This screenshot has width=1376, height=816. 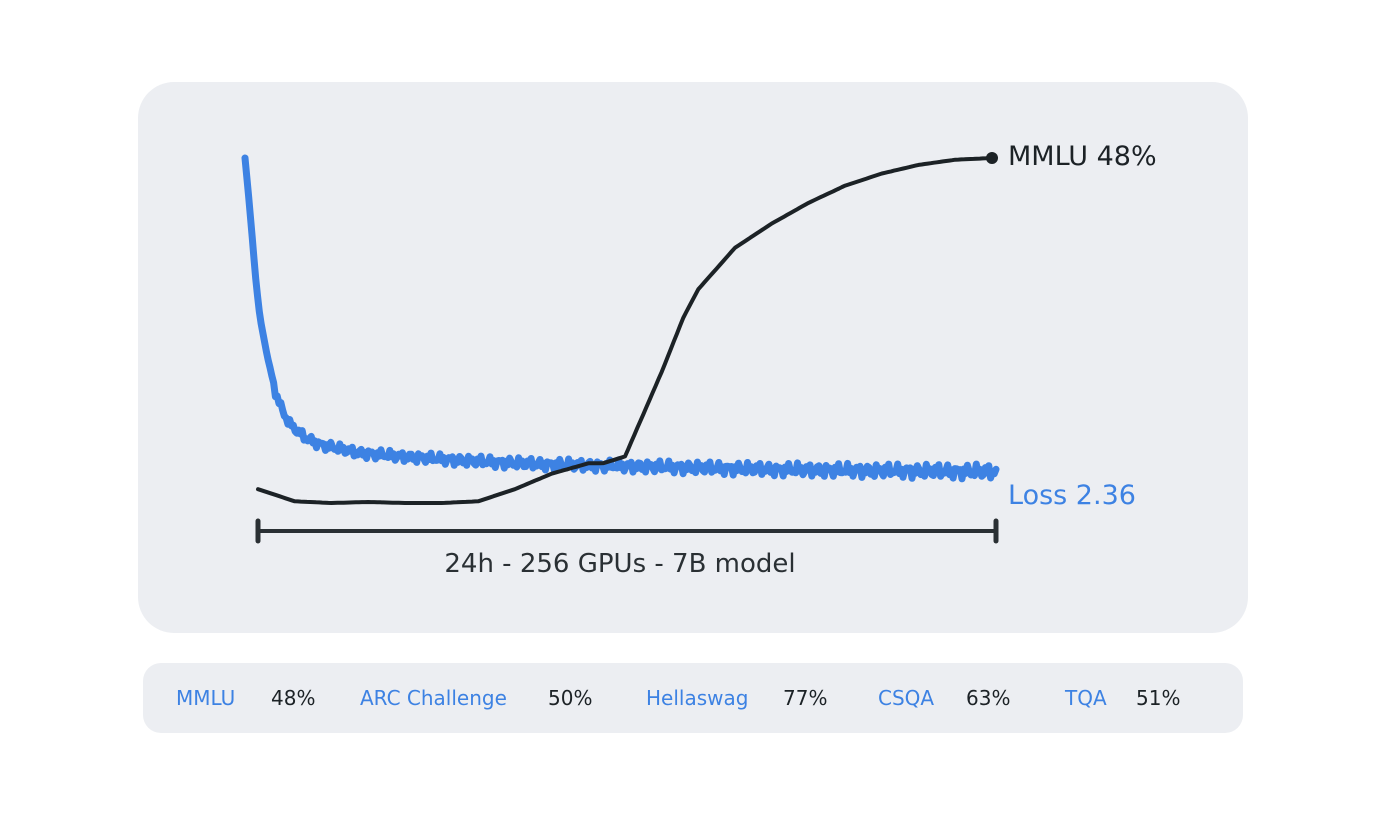 I want to click on loss-end-label: Loss 2.36, so click(x=1072, y=495).